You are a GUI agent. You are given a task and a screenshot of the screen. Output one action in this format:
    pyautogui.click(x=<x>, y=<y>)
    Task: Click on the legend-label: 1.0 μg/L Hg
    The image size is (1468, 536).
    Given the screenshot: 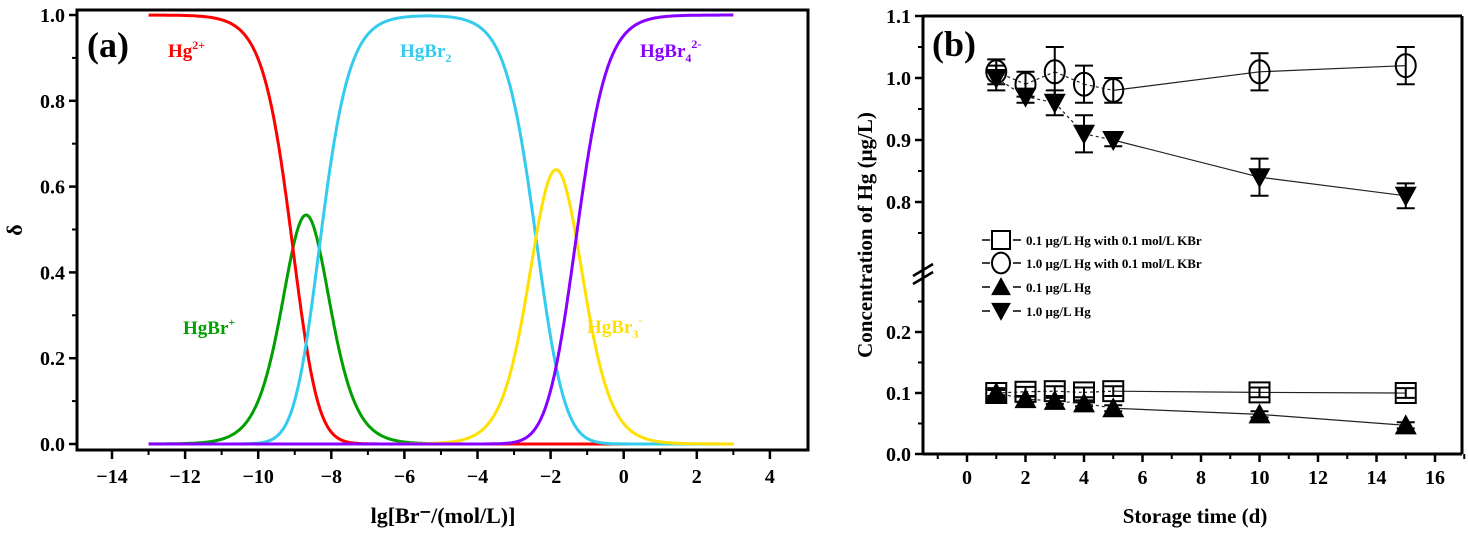 What is the action you would take?
    pyautogui.click(x=1058, y=311)
    